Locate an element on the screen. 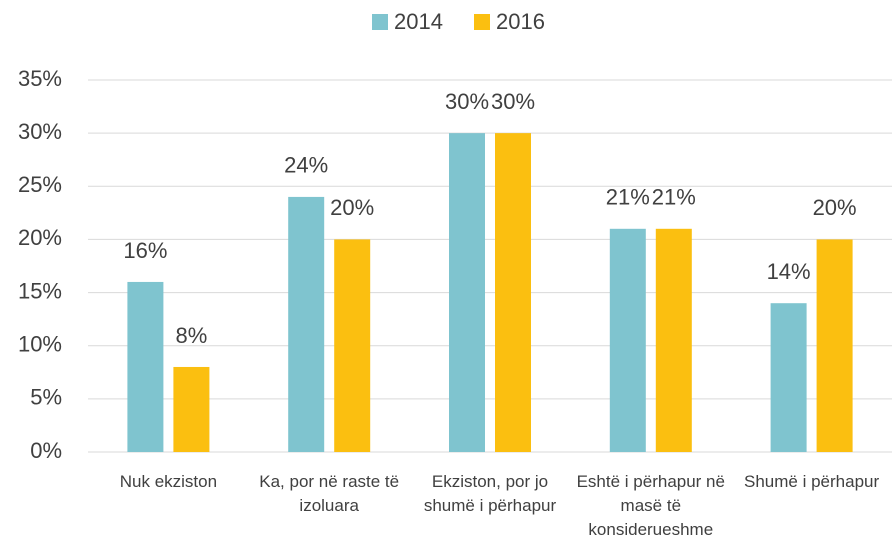  y-tick-label: 10% is located at coordinates (40, 344).